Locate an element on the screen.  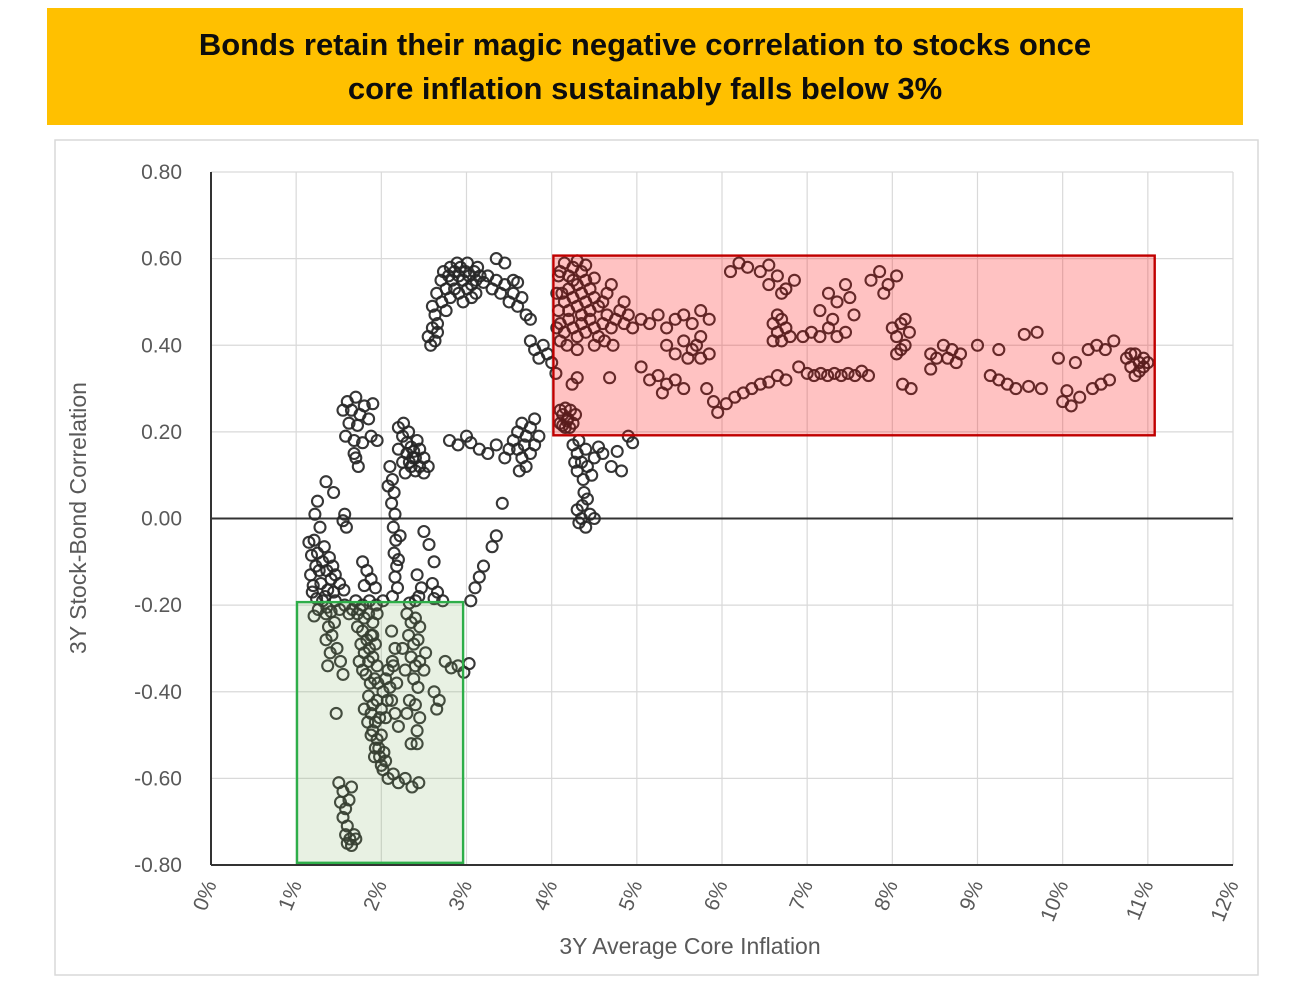
y-axis-title: 3Y Stock-Bond Correlation is located at coordinates (78, 518).